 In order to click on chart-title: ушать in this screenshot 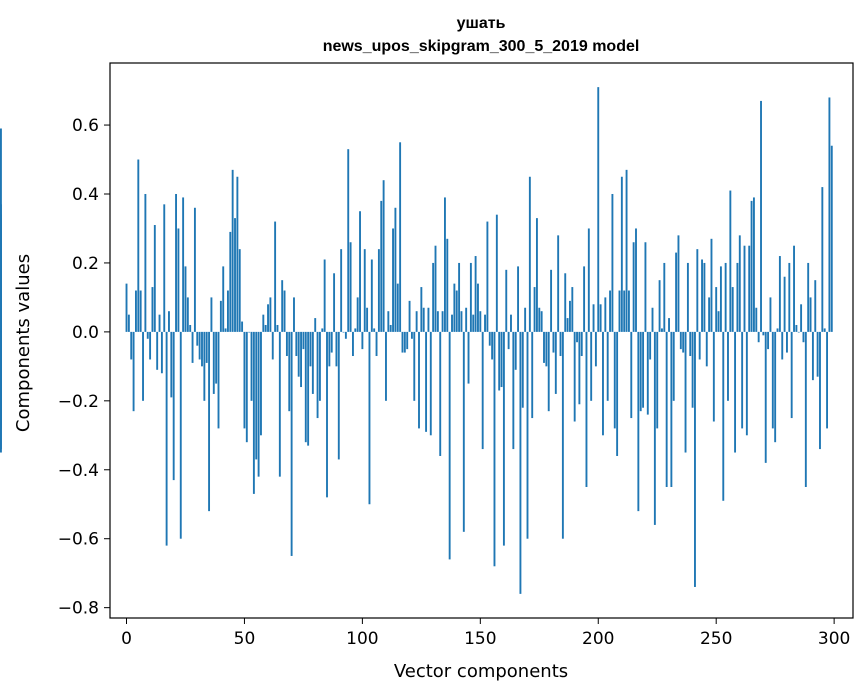, I will do `click(481, 23)`.